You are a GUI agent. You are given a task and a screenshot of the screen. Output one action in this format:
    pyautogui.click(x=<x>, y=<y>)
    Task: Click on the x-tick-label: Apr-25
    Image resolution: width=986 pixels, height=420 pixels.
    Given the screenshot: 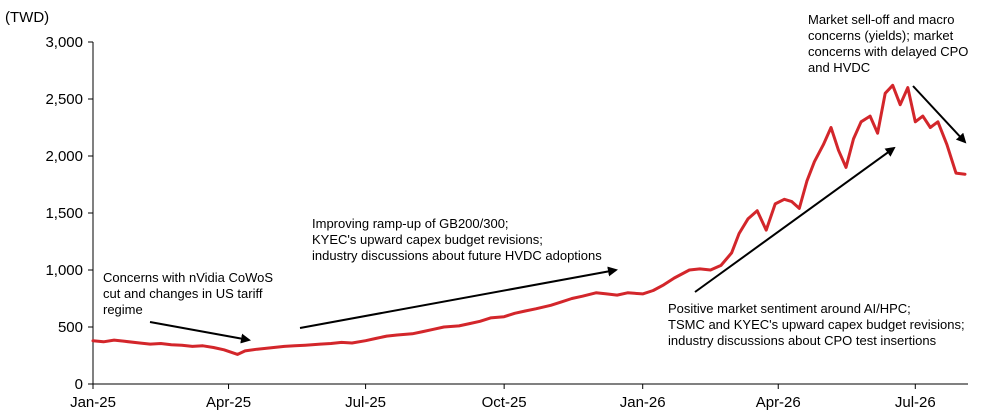 What is the action you would take?
    pyautogui.click(x=228, y=402)
    